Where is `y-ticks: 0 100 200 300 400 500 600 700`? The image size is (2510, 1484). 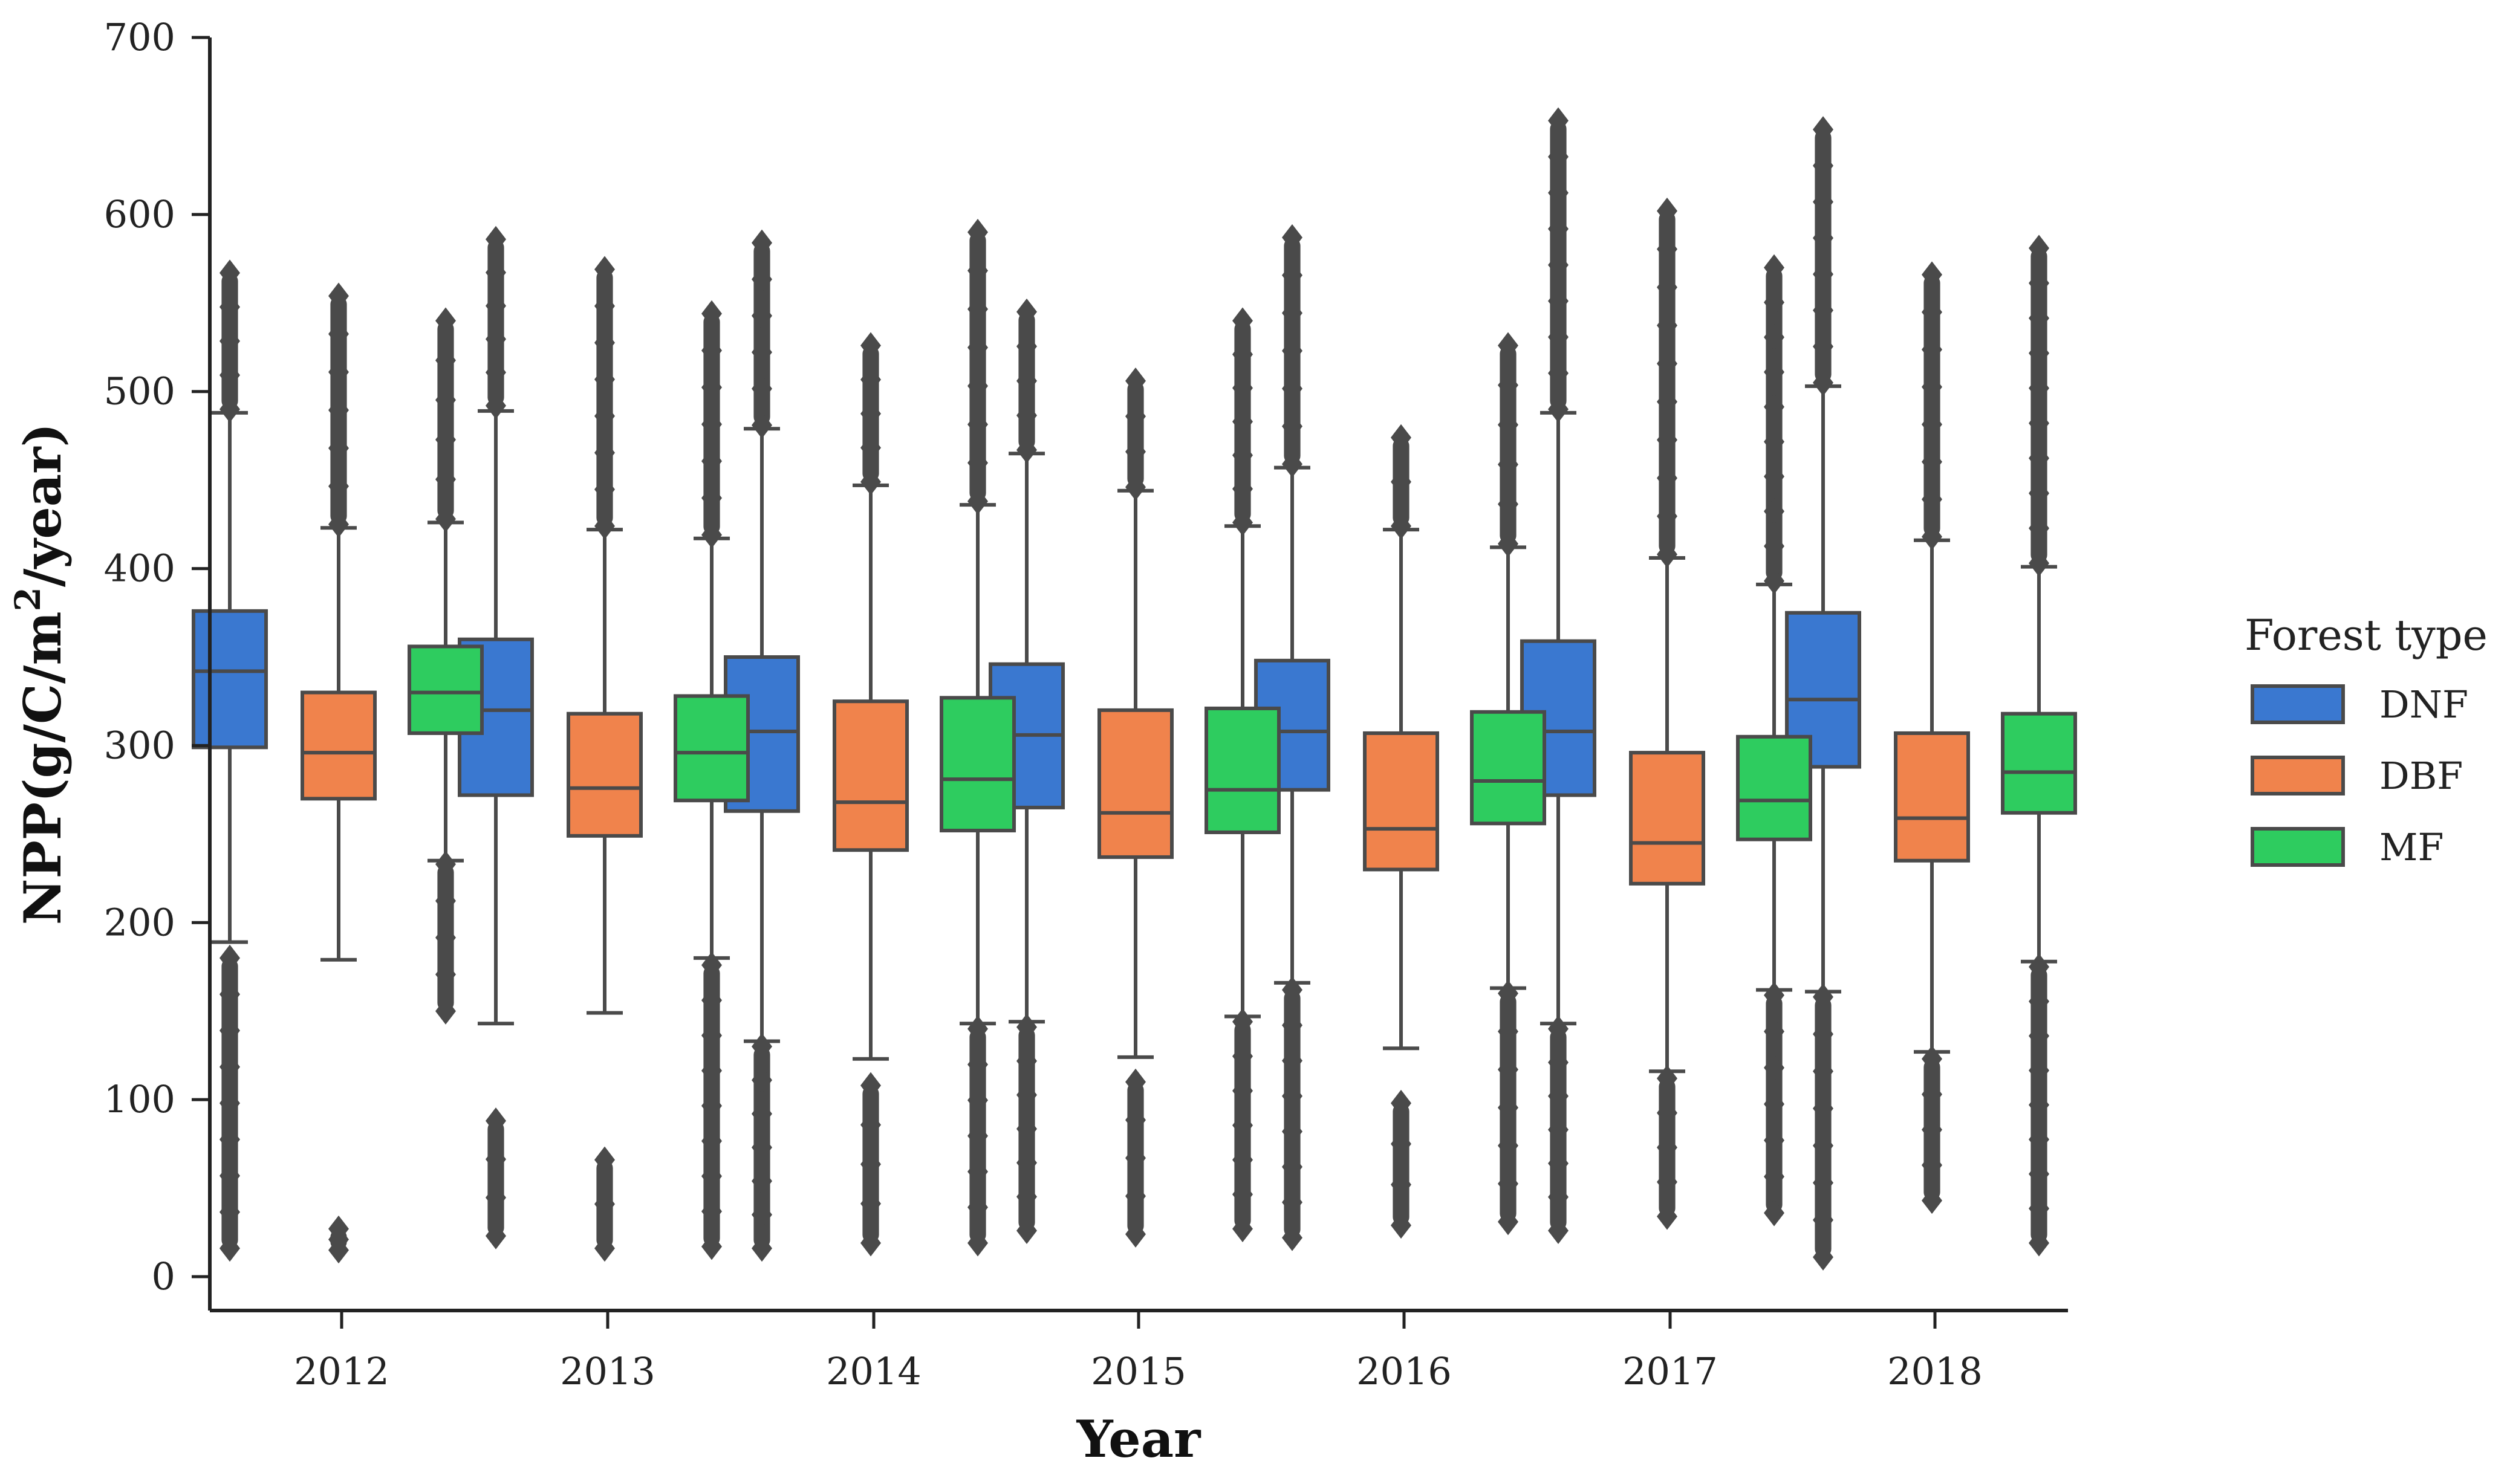
y-ticks: 0 100 200 300 400 500 600 700 is located at coordinates (157, 656).